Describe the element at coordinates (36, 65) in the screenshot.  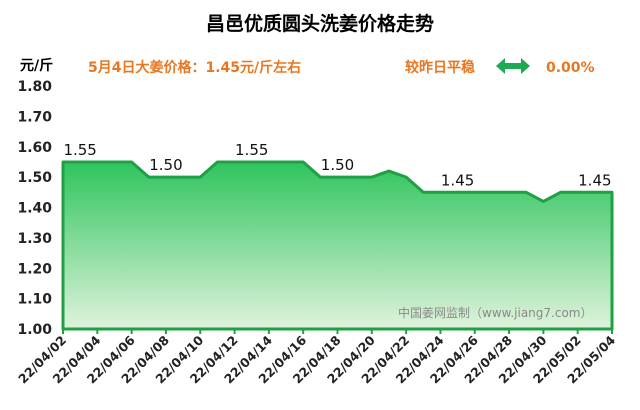
I see `unit-label: 元/斤` at that location.